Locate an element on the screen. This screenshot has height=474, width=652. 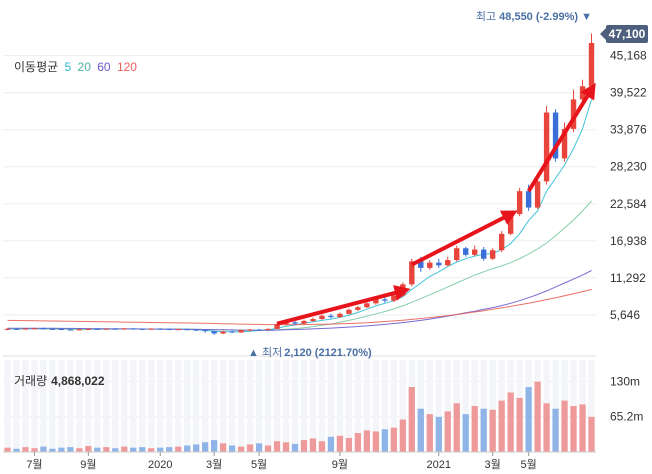
time-tick-label: 5월 is located at coordinates (259, 464).